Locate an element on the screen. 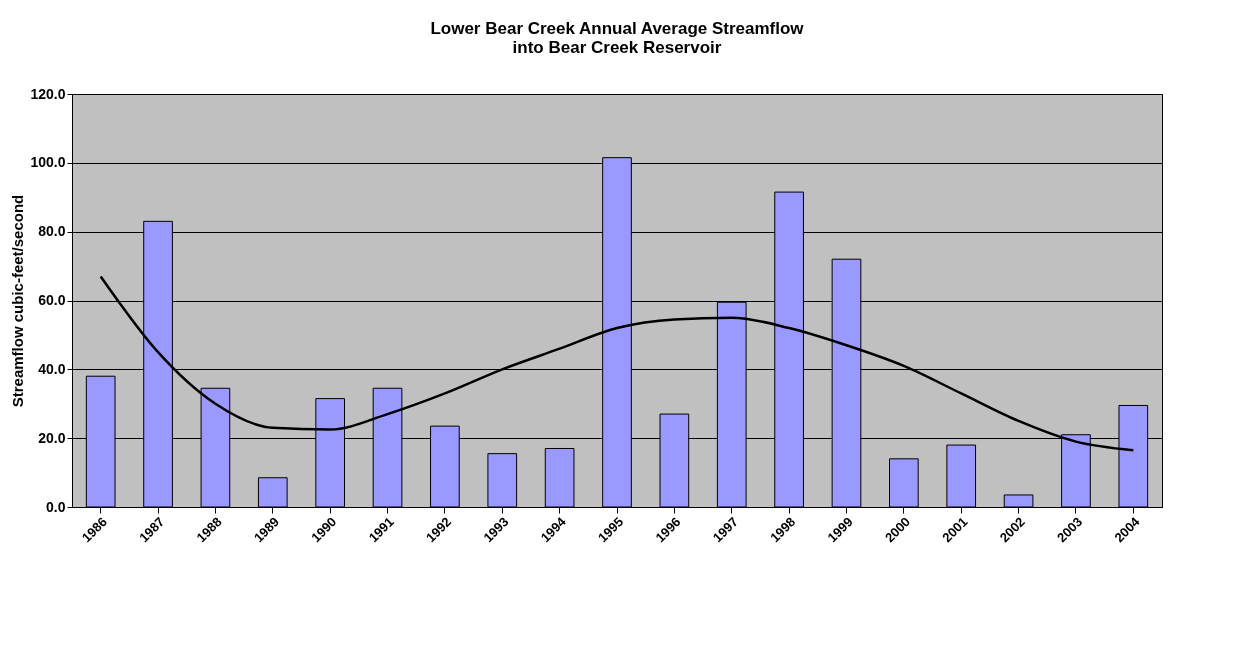 The image size is (1255, 653). y-axis-title: Streamflow cubic-feet/second is located at coordinates (18, 301).